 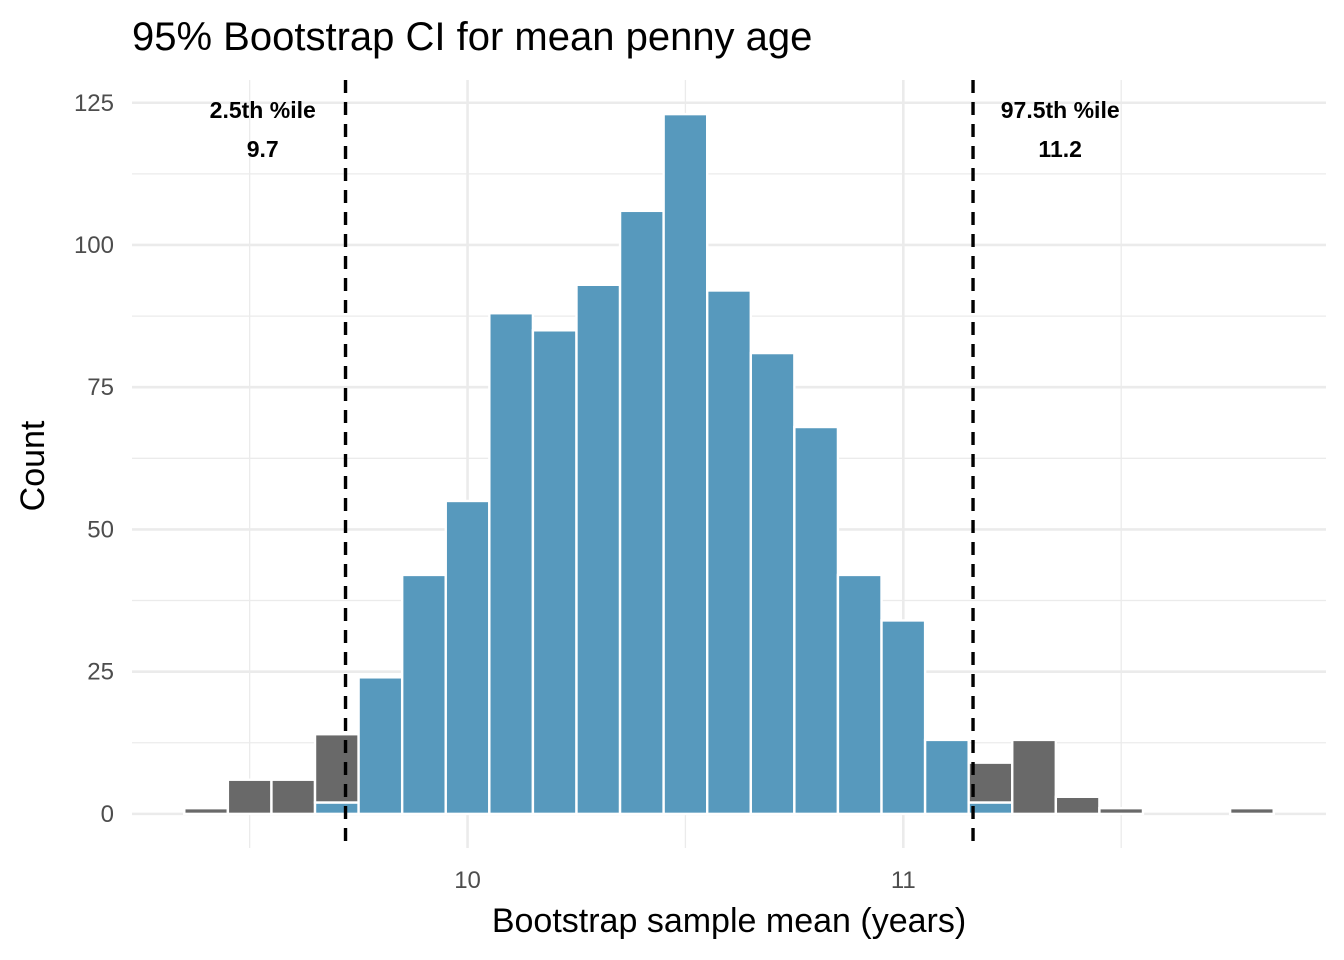 I want to click on y-tick-label: 25, so click(x=100, y=672).